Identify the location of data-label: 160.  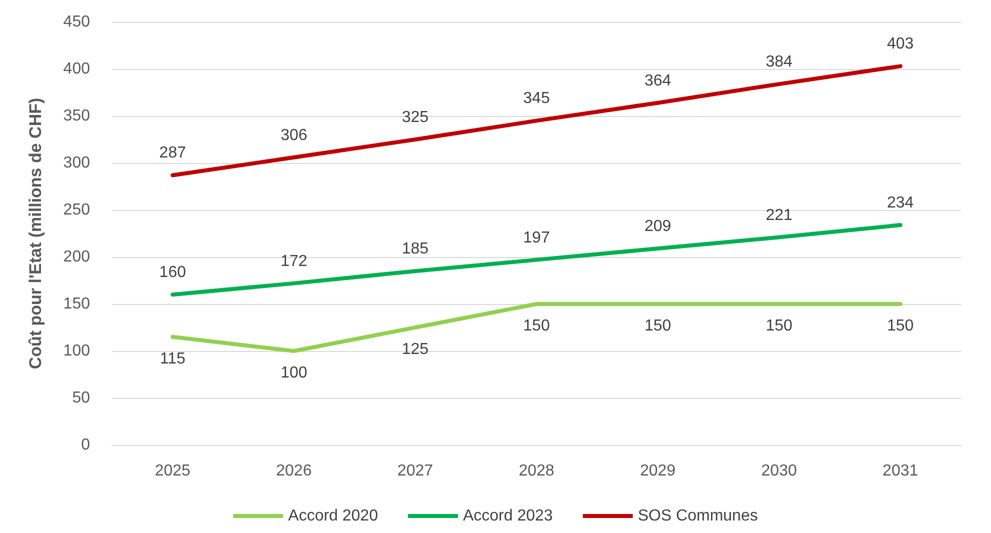
(172, 273).